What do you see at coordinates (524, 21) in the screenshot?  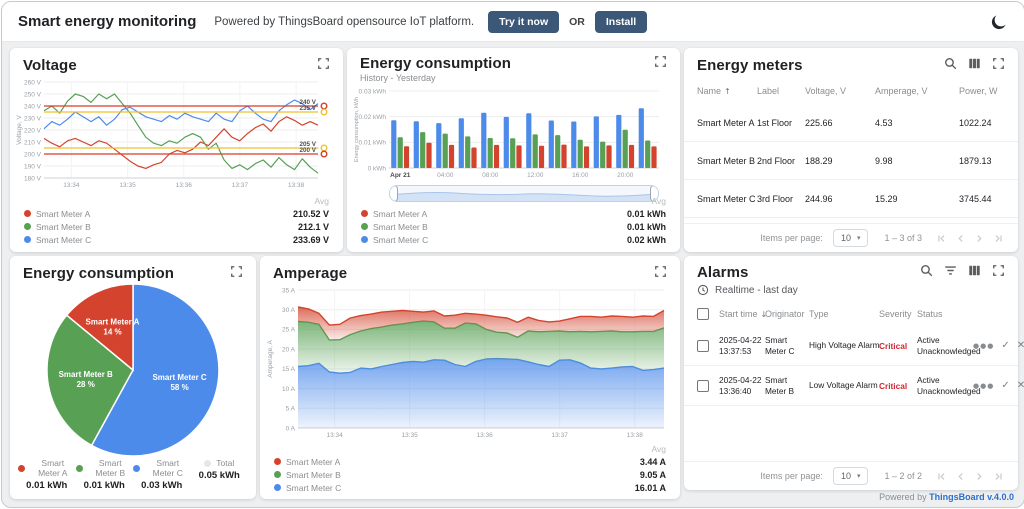 I see `try-it-now-button: Try it now` at bounding box center [524, 21].